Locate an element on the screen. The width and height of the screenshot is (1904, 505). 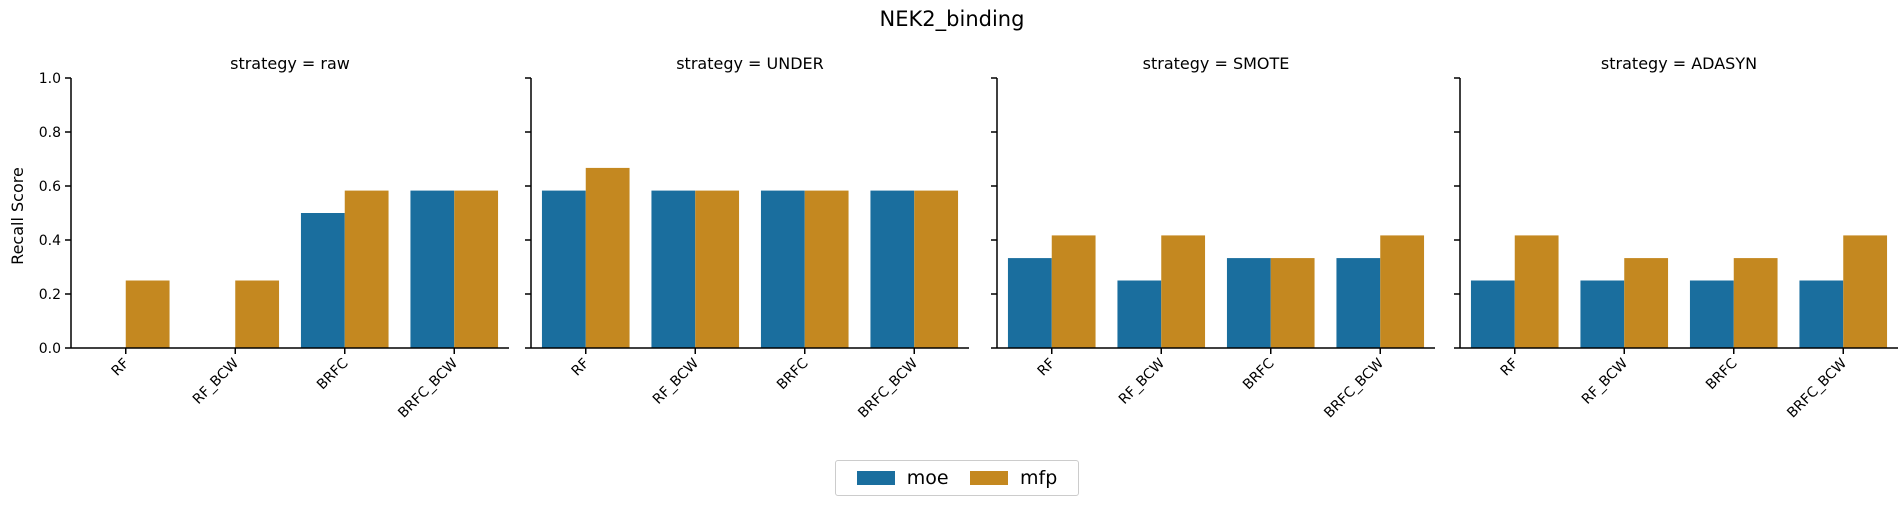
x-tick-label-0: RF_BCW is located at coordinates (216, 381).